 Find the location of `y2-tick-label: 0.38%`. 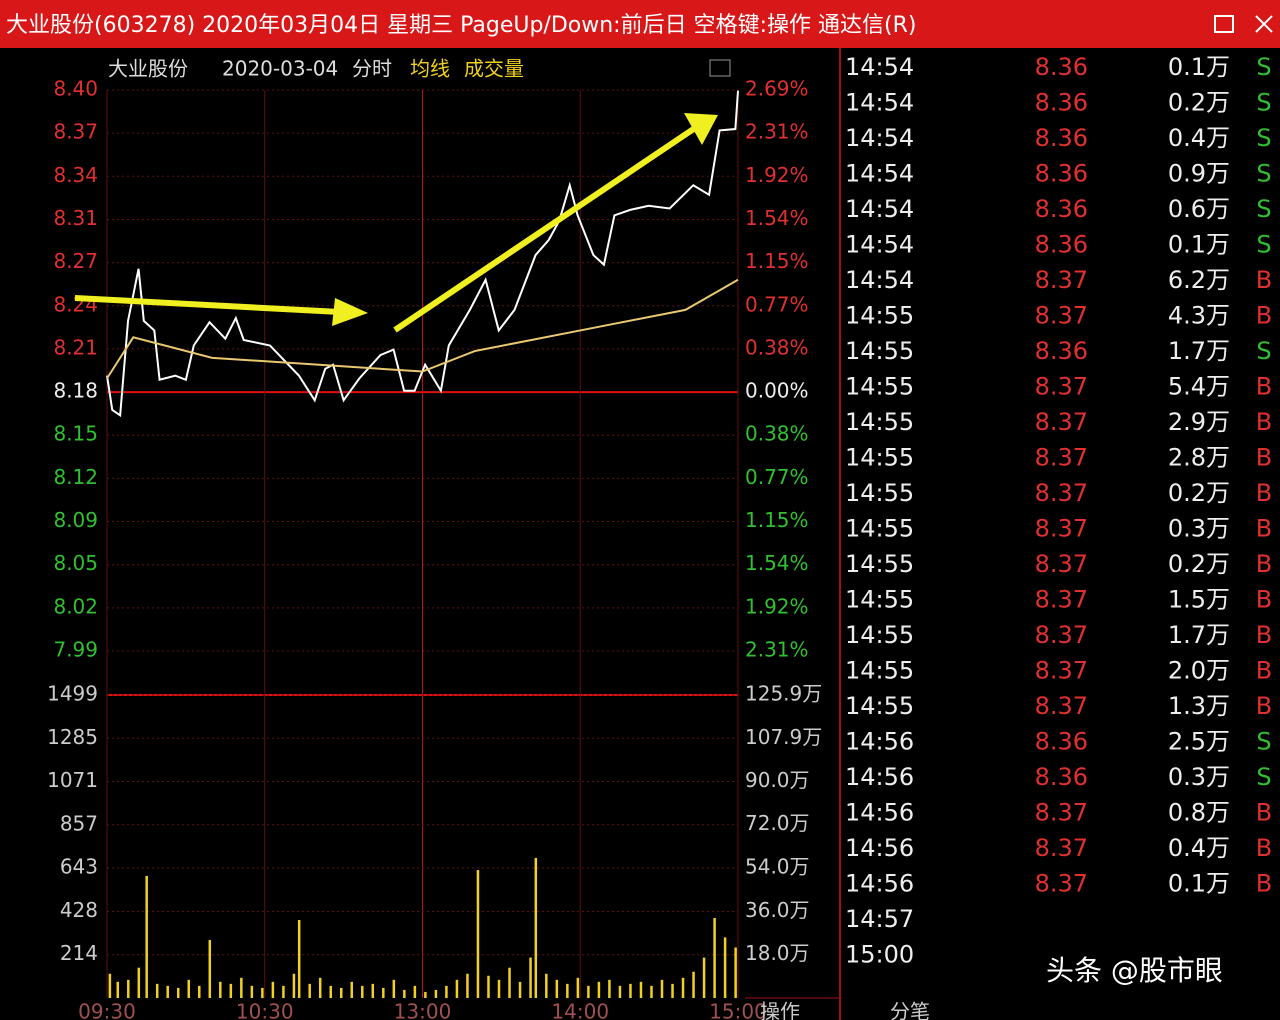

y2-tick-label: 0.38% is located at coordinates (777, 434).